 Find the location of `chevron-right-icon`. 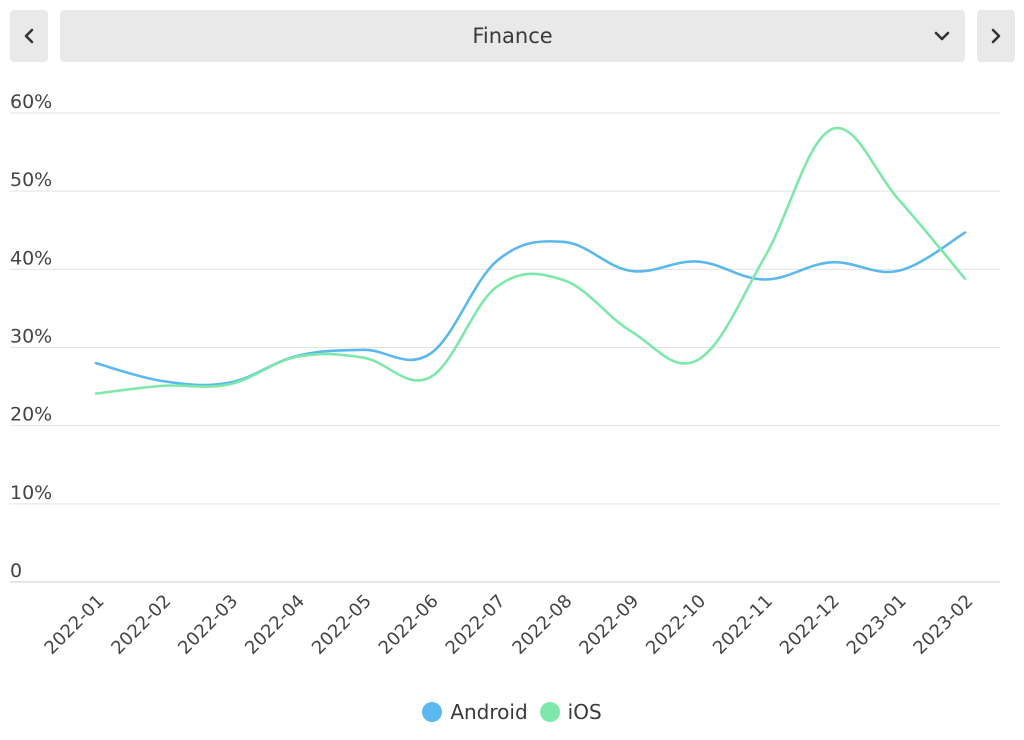

chevron-right-icon is located at coordinates (996, 36).